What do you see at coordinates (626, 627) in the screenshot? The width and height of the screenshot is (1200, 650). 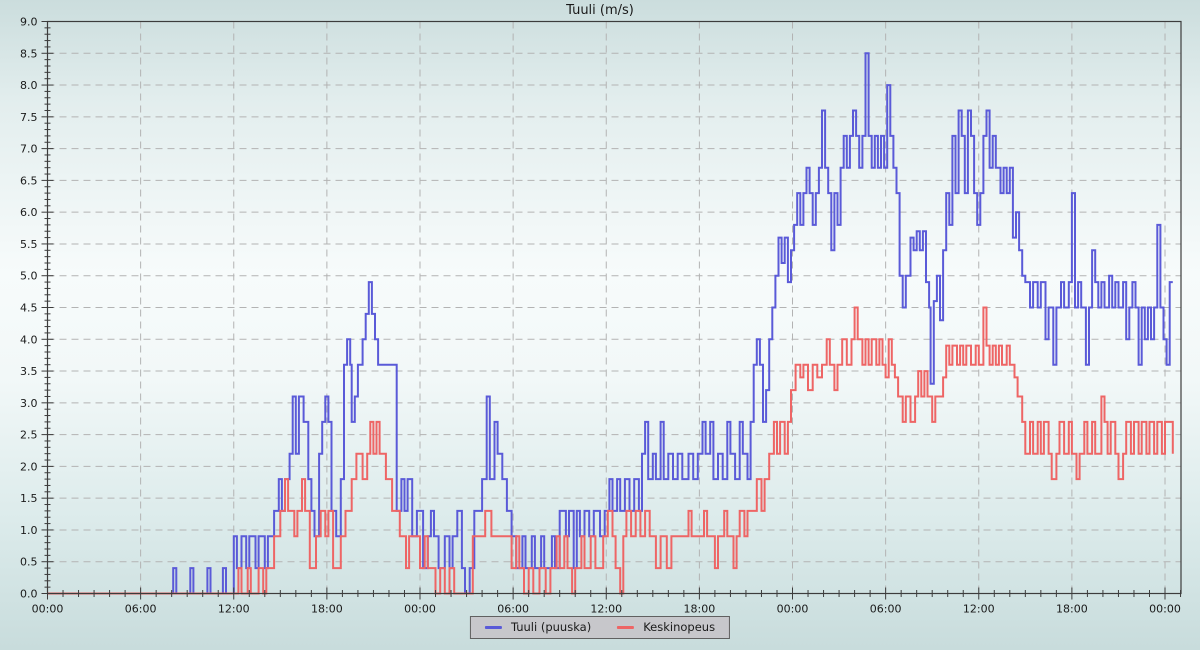 I see `average-line-swatch-icon` at bounding box center [626, 627].